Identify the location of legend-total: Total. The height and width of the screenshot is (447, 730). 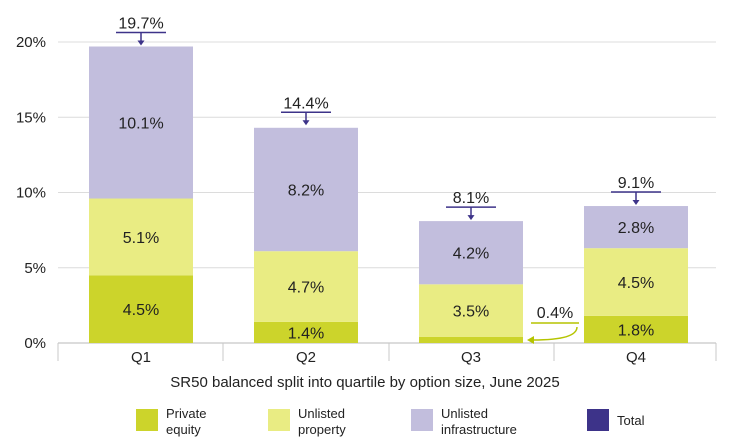
(616, 420).